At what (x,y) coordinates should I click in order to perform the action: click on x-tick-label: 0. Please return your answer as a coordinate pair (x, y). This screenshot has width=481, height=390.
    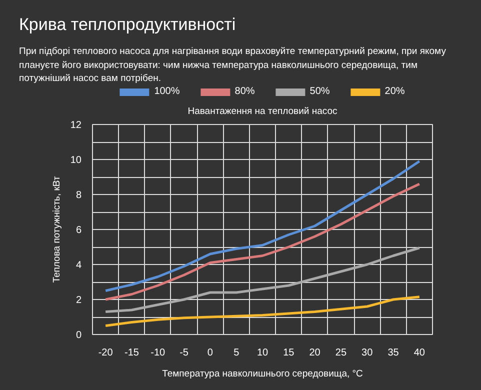
    Looking at the image, I should click on (210, 353).